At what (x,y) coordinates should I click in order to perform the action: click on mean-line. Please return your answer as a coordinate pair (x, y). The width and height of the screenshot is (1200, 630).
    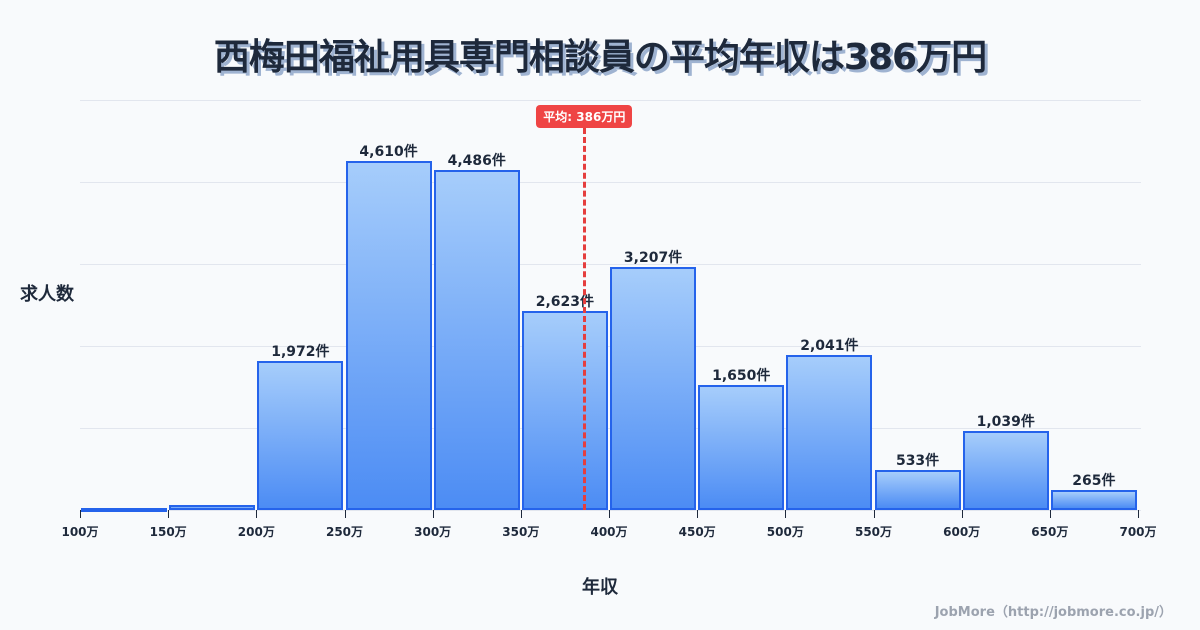
    Looking at the image, I should click on (584, 319).